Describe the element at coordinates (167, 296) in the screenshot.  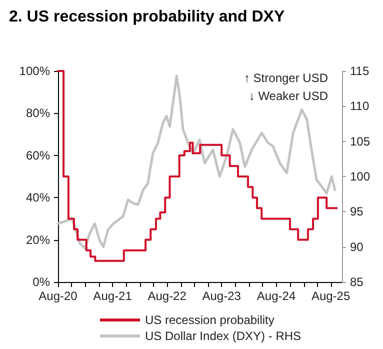
I see `x-tick-label: Aug-22` at that location.